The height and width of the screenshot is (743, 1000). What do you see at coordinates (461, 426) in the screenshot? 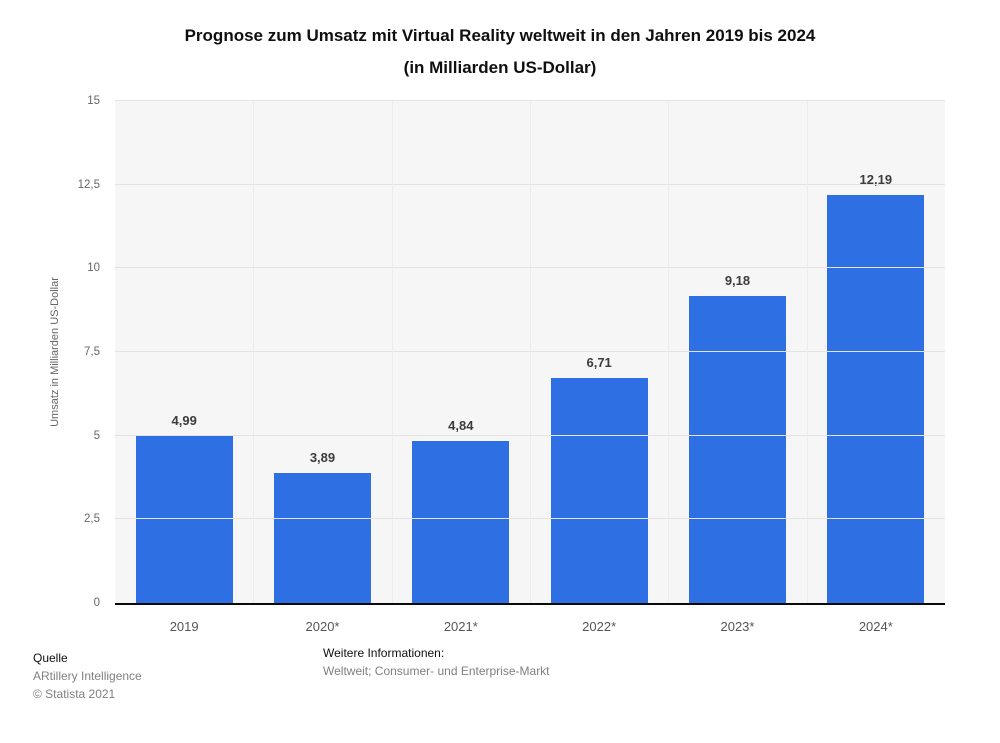
I see `bar-value-label: 4,84` at bounding box center [461, 426].